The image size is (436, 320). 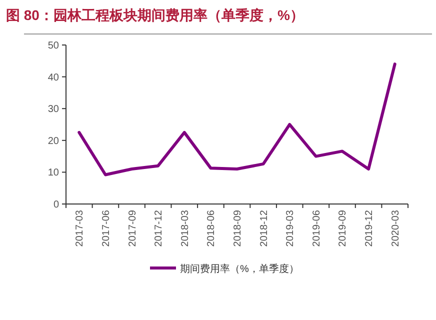 What do you see at coordinates (316, 228) in the screenshot?
I see `x-tick-label: 2019-06` at bounding box center [316, 228].